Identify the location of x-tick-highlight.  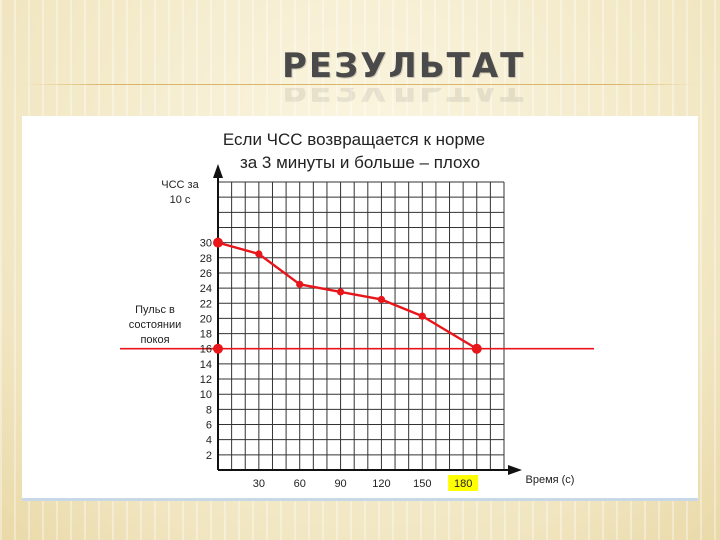
(463, 483).